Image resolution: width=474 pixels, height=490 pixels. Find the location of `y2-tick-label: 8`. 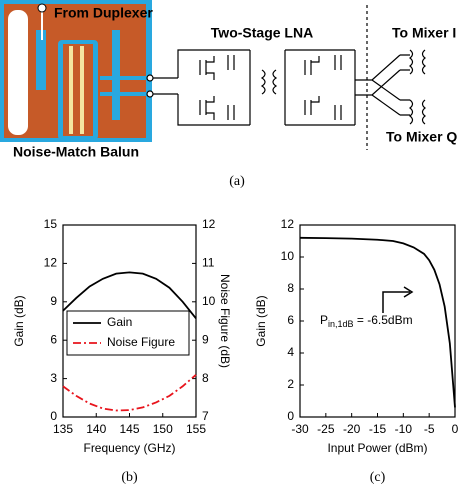

y2-tick-label: 8 is located at coordinates (205, 378).